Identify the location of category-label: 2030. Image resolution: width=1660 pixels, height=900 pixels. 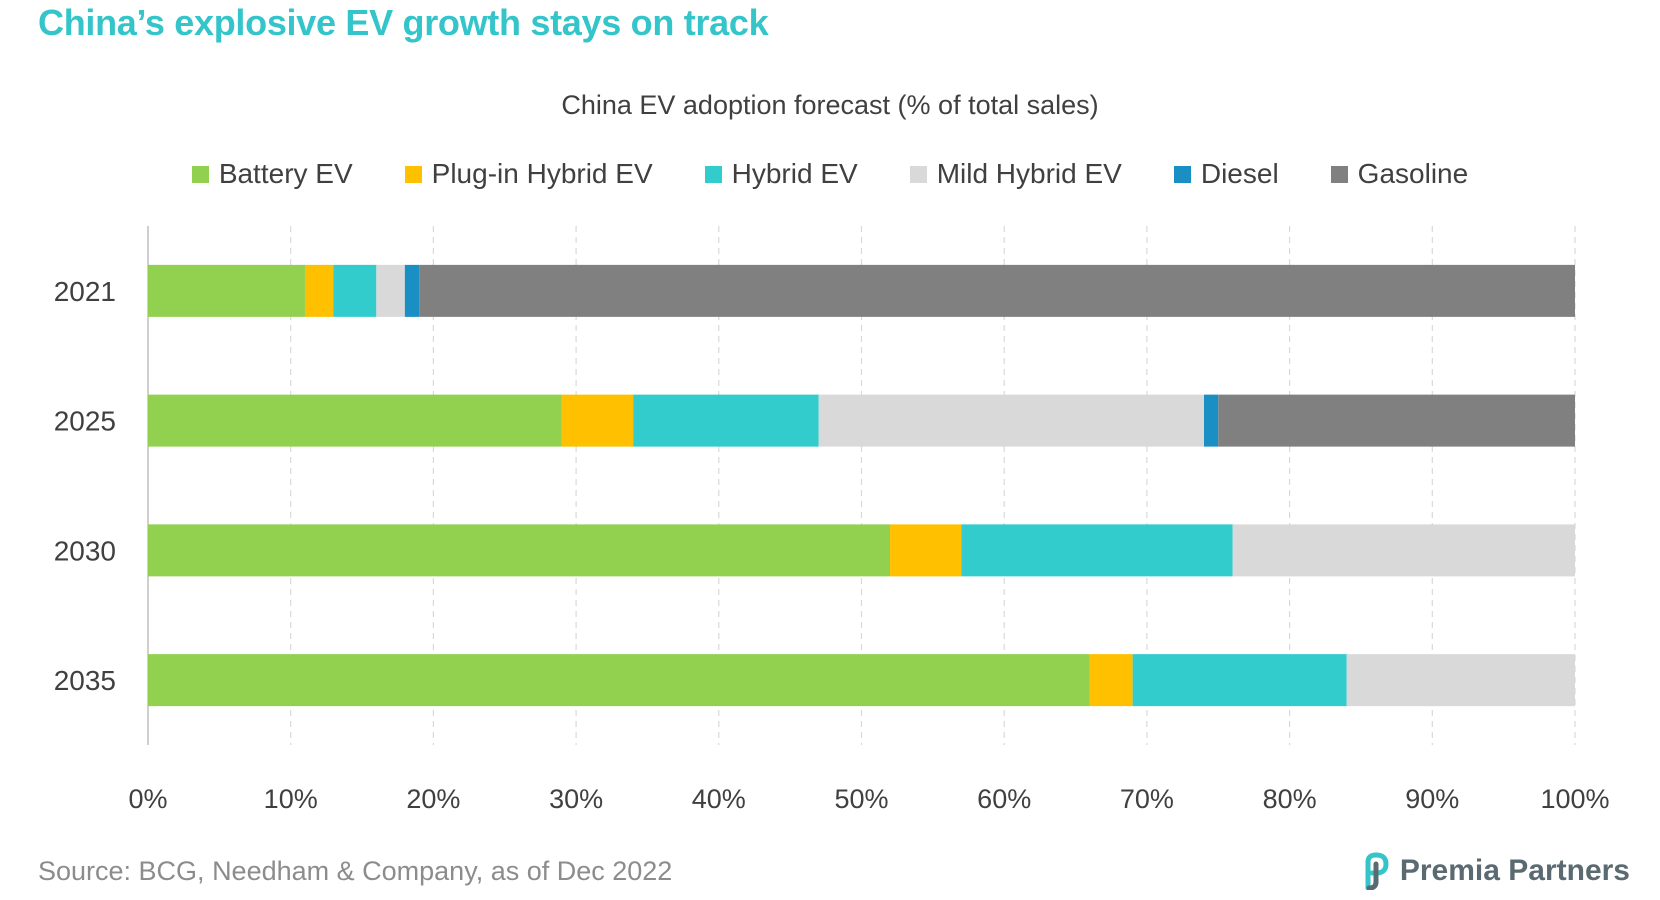
(85, 550).